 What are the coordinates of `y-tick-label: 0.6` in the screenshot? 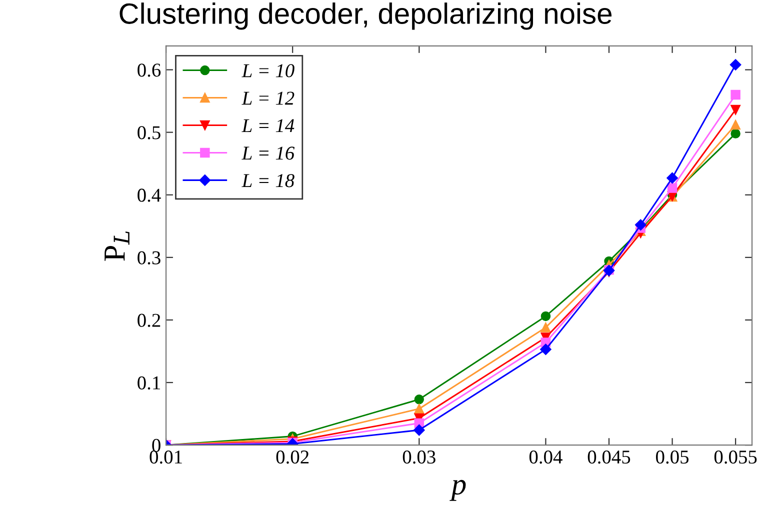 It's located at (149, 70).